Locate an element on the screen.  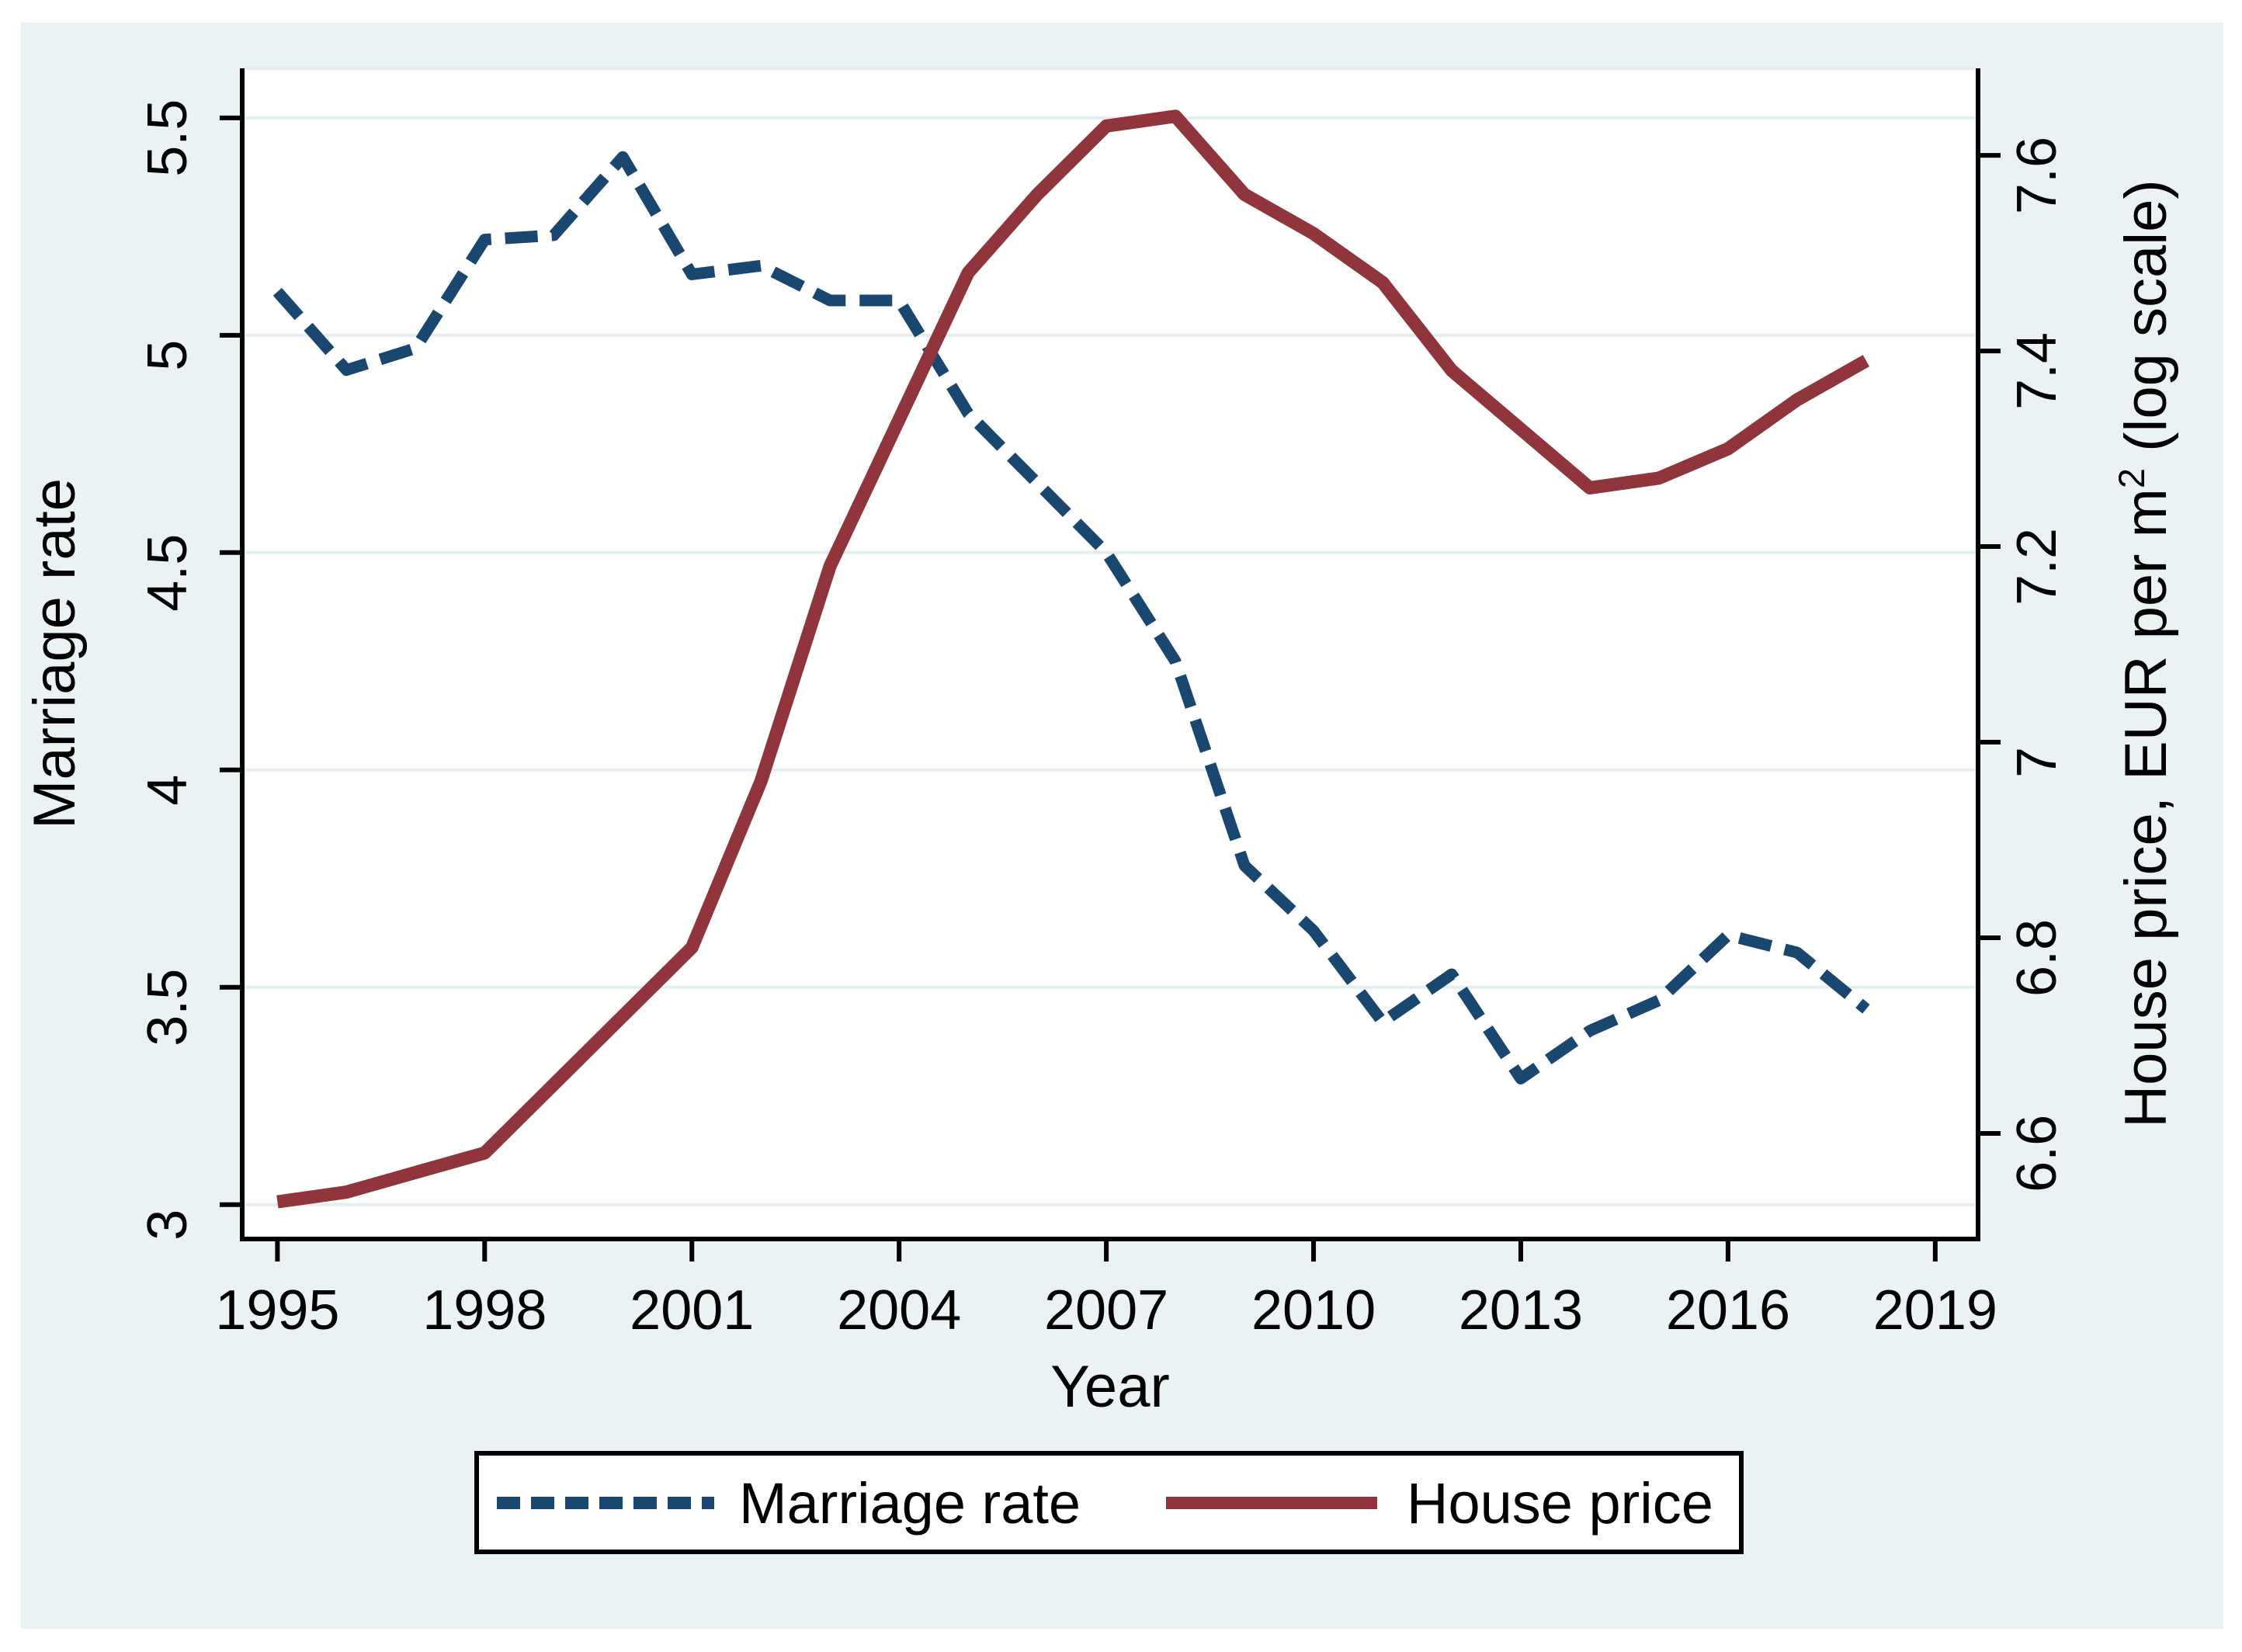
x-tick-label-2019: 2019 is located at coordinates (1935, 1310).